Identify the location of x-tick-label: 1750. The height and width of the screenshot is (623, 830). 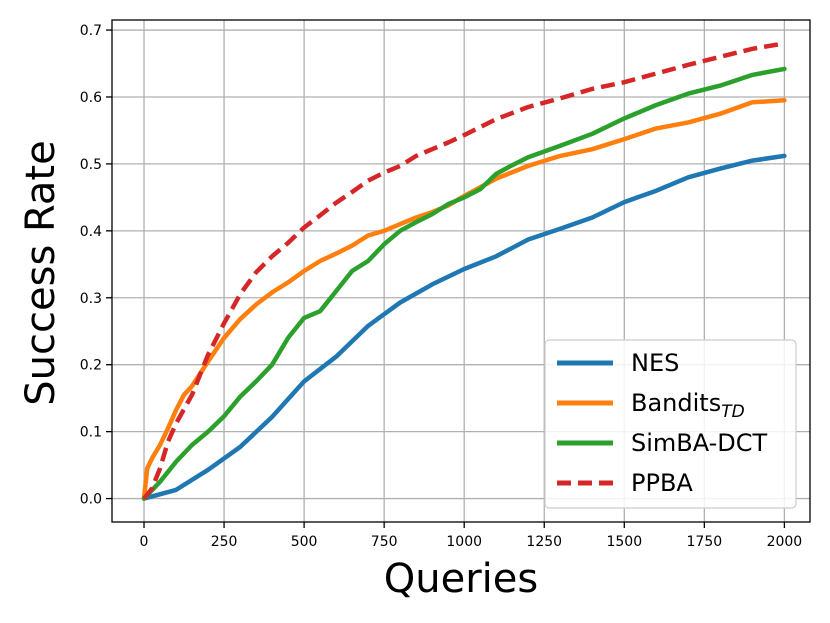
(705, 542).